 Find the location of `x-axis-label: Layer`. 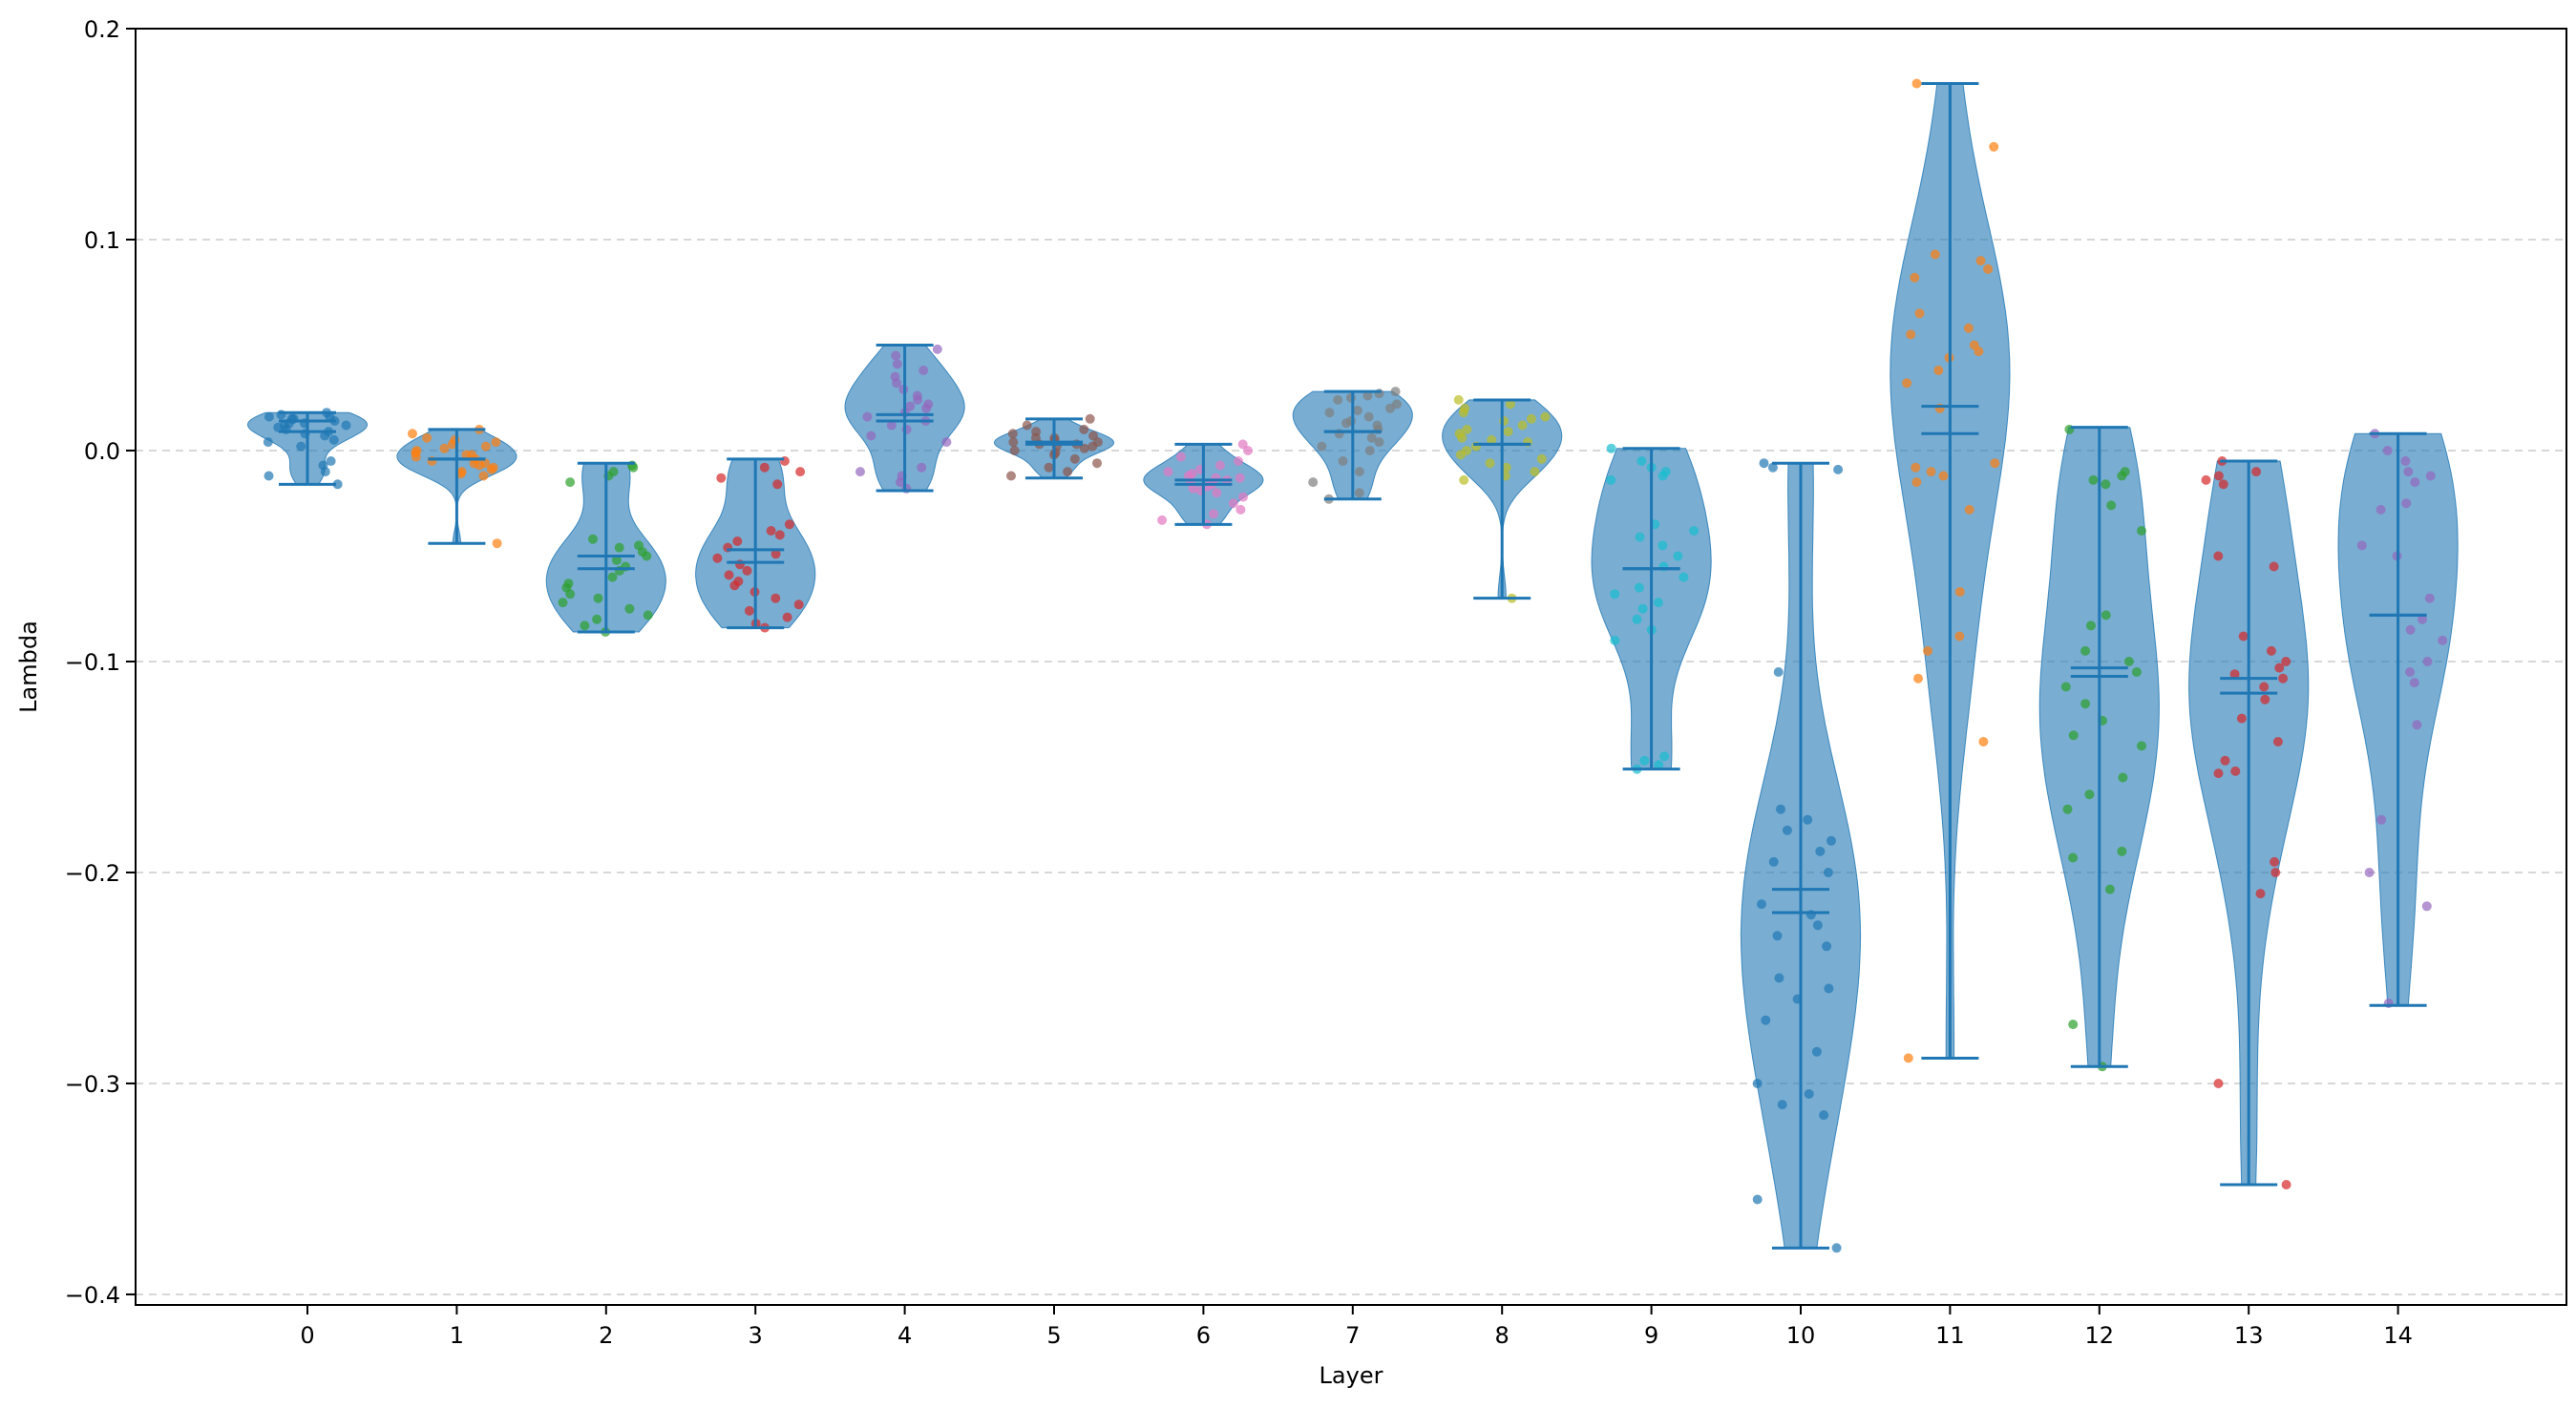

x-axis-label: Layer is located at coordinates (1351, 1375).